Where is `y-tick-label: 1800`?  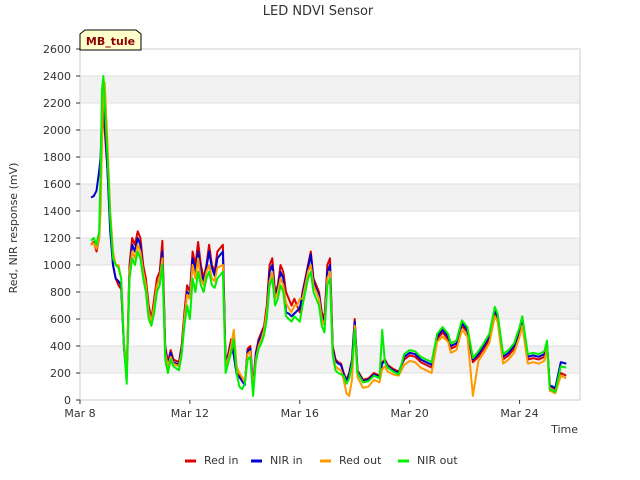 y-tick-label: 1800 is located at coordinates (57, 157).